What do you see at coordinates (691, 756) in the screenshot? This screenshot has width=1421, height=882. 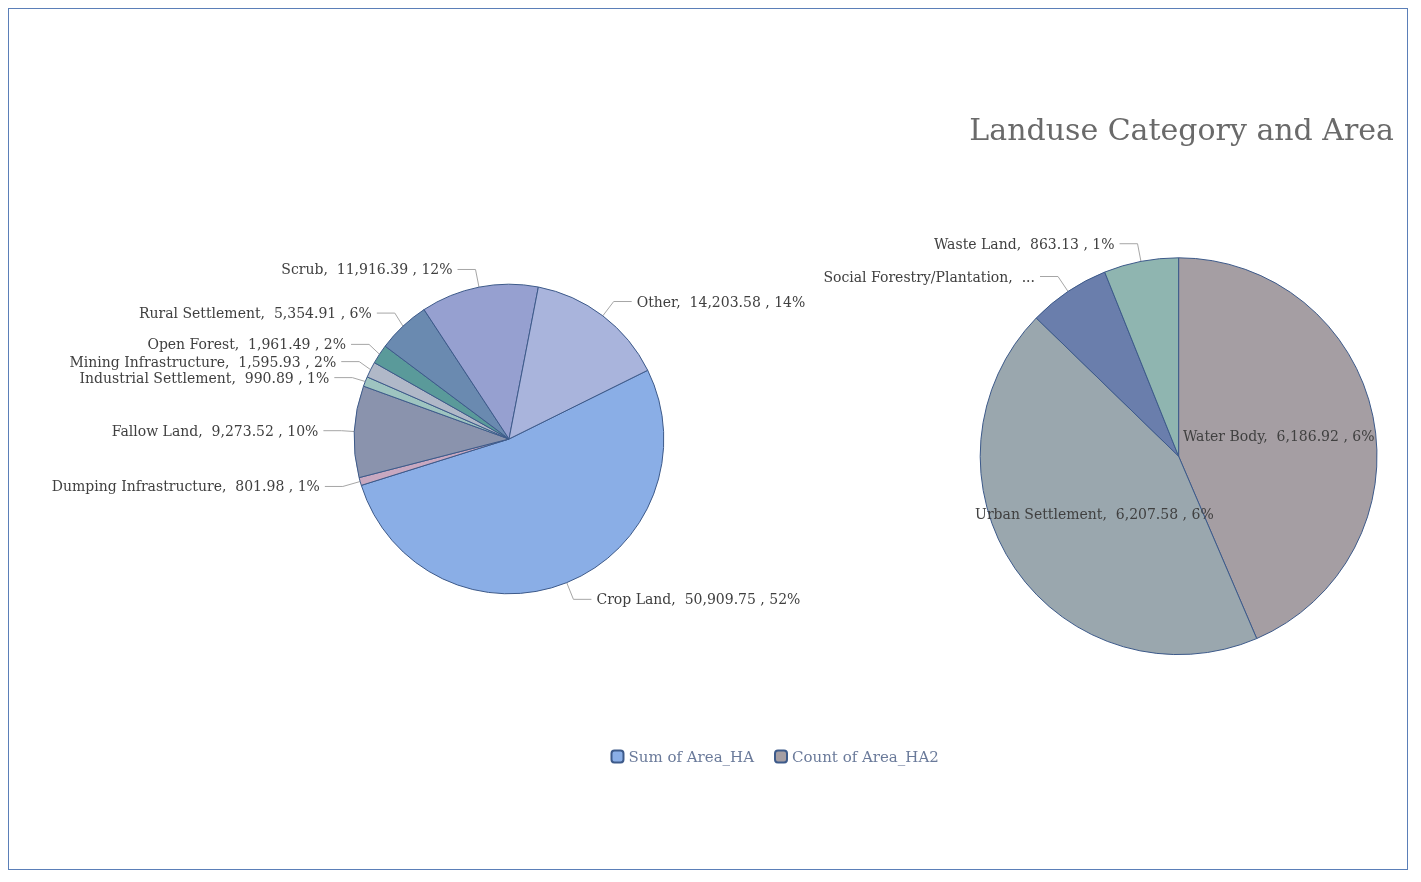 I see `legend-label: Sum of Area_HA` at bounding box center [691, 756].